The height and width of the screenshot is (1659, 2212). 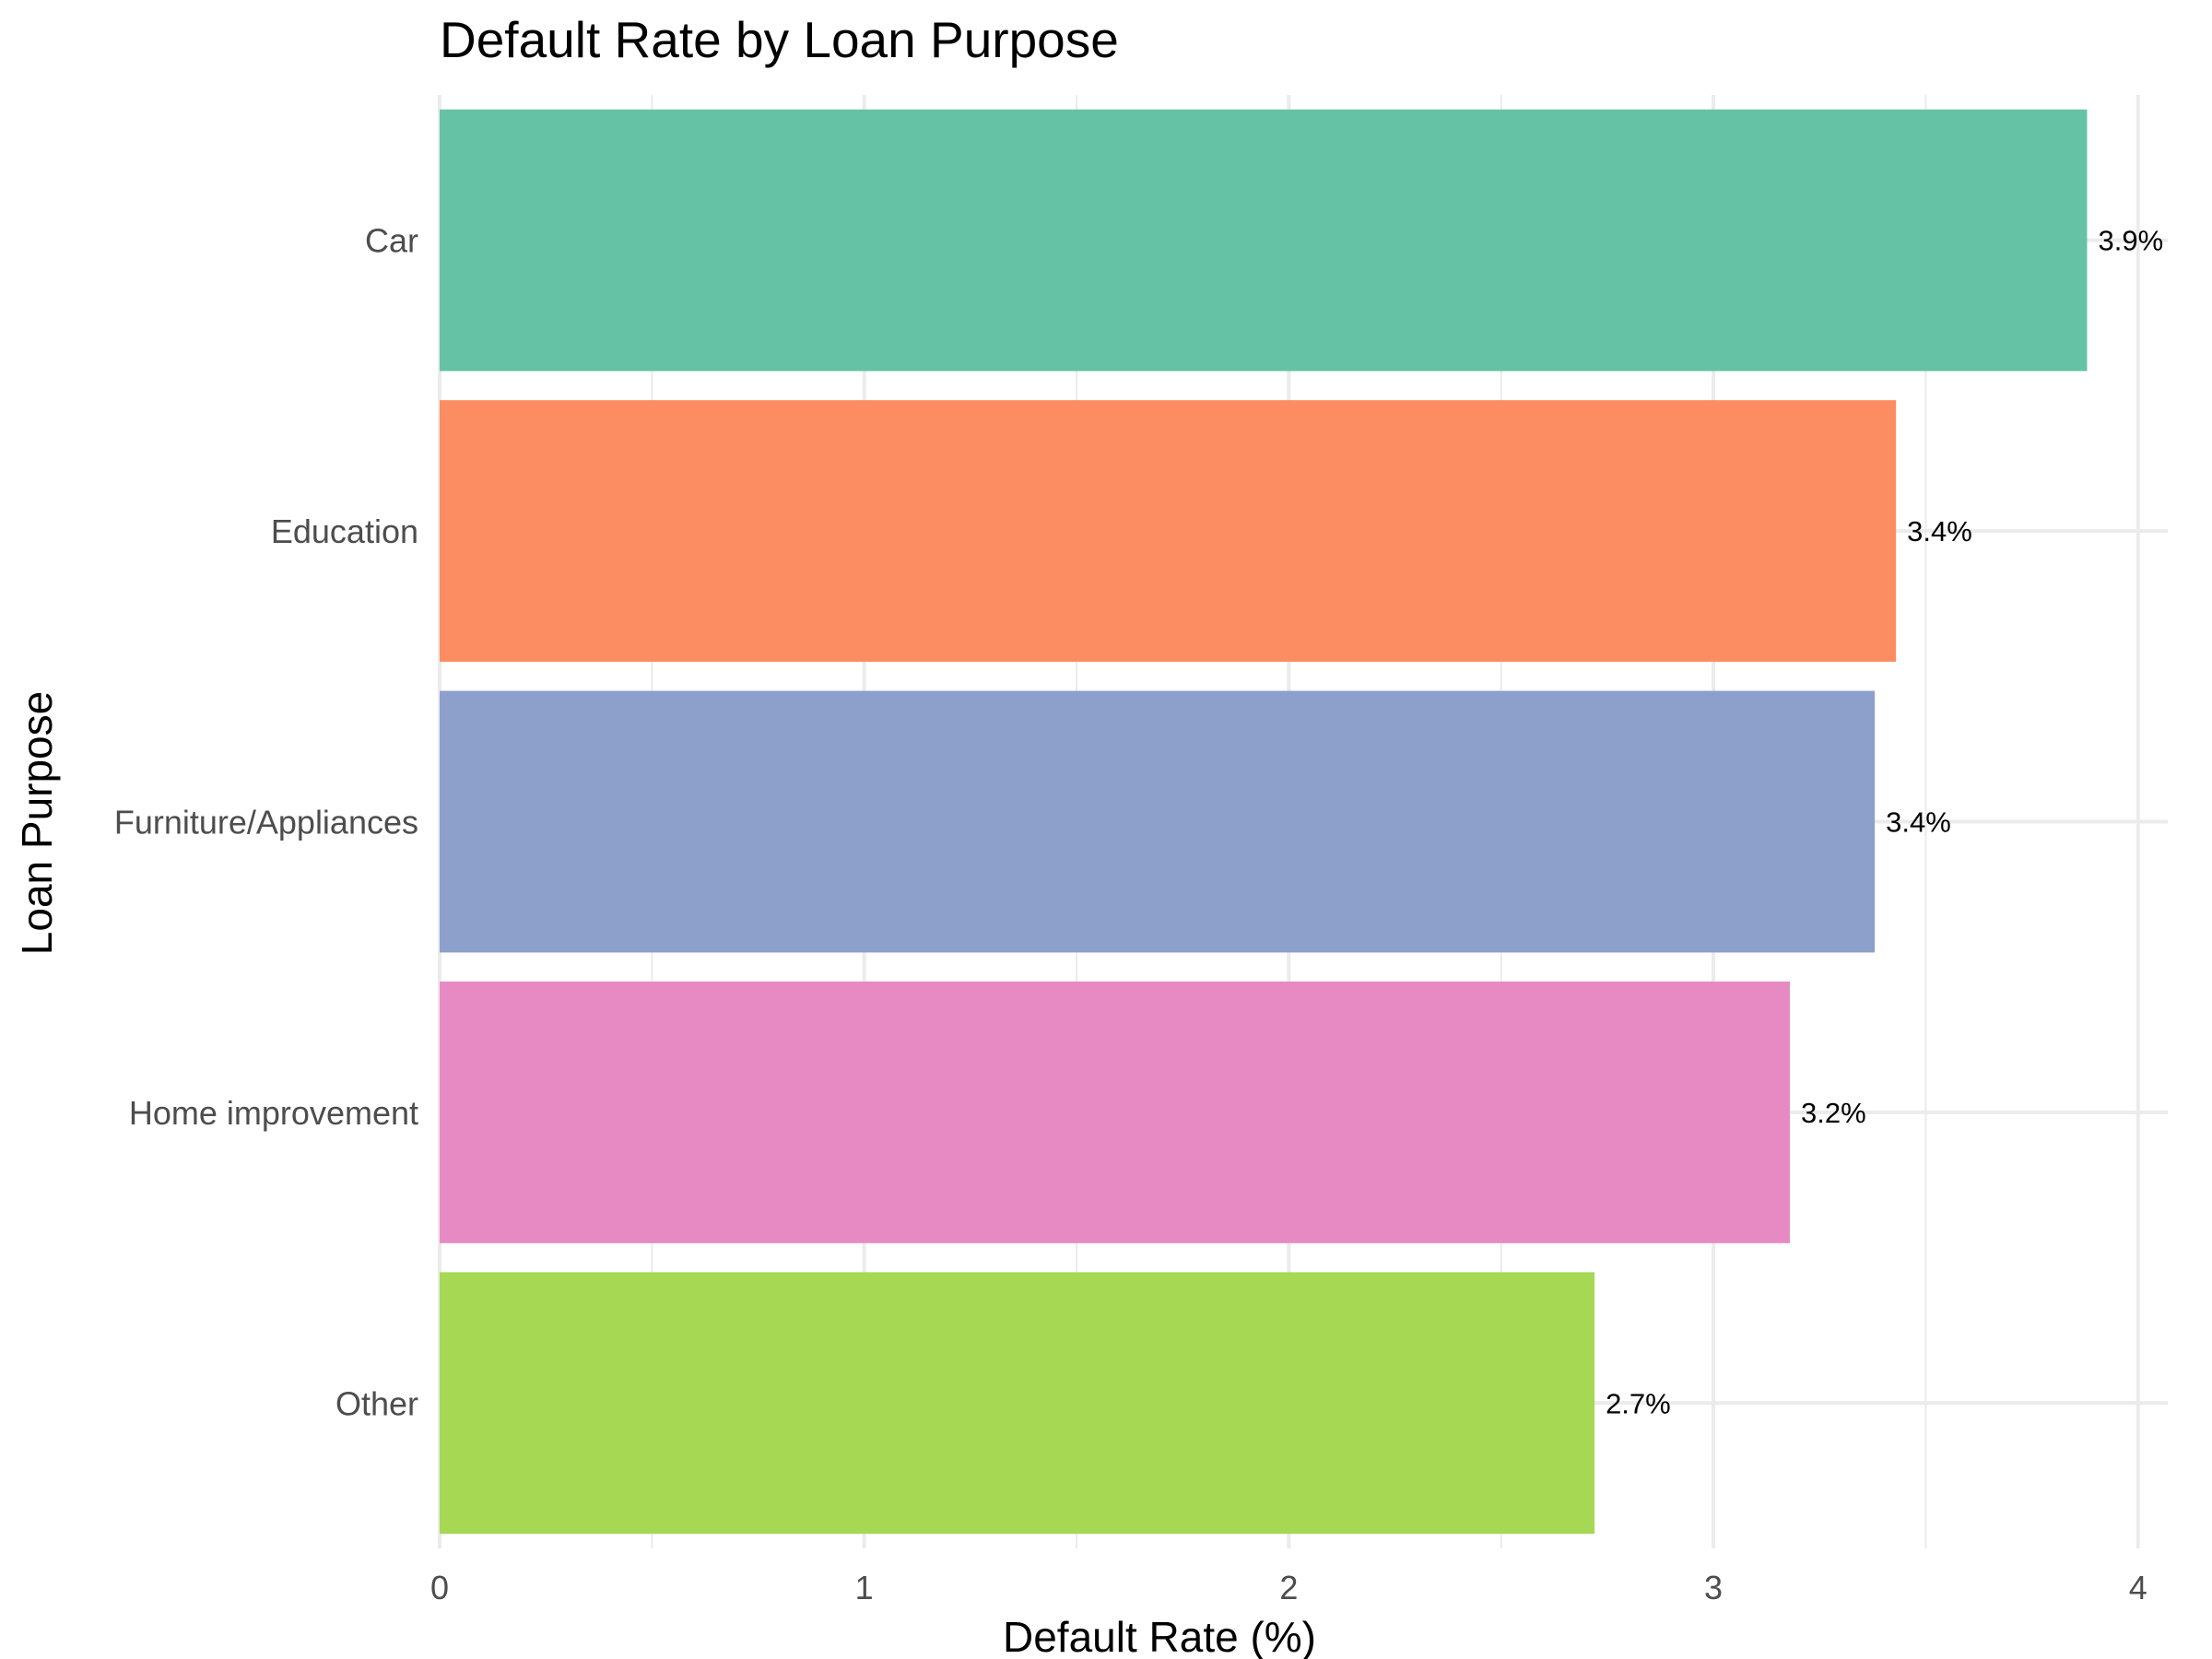 What do you see at coordinates (1713, 1587) in the screenshot?
I see `x-tick-label: 3` at bounding box center [1713, 1587].